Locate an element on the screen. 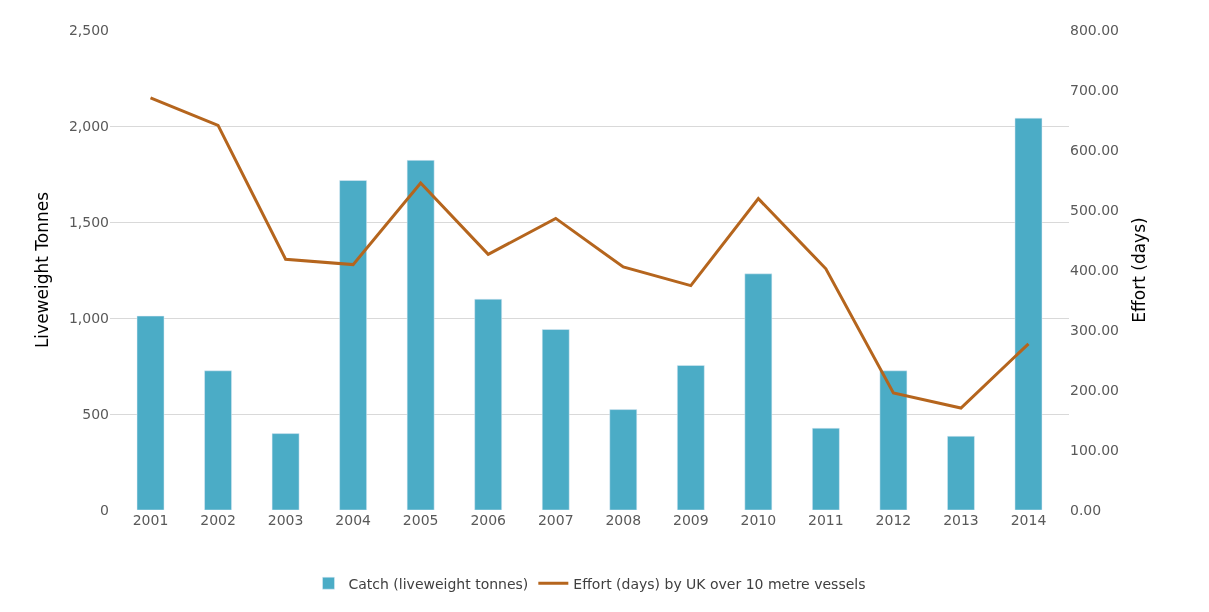 This screenshot has height=612, width=1209. y-tick-label: 2,000 is located at coordinates (88, 125).